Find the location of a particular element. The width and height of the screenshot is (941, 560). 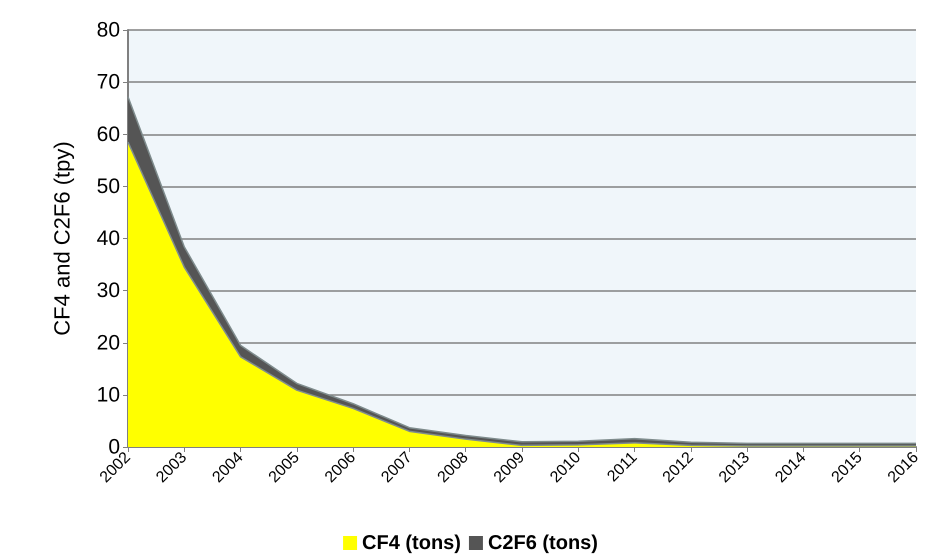

y-tick-label: 0 is located at coordinates (114, 447).